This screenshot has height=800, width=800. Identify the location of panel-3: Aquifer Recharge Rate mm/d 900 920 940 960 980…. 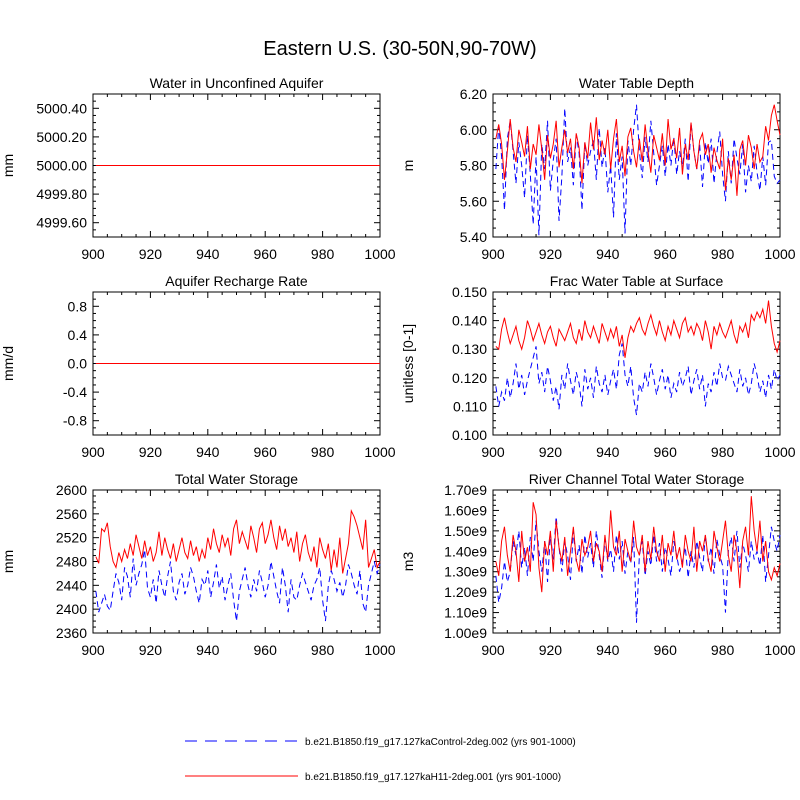
(198, 366).